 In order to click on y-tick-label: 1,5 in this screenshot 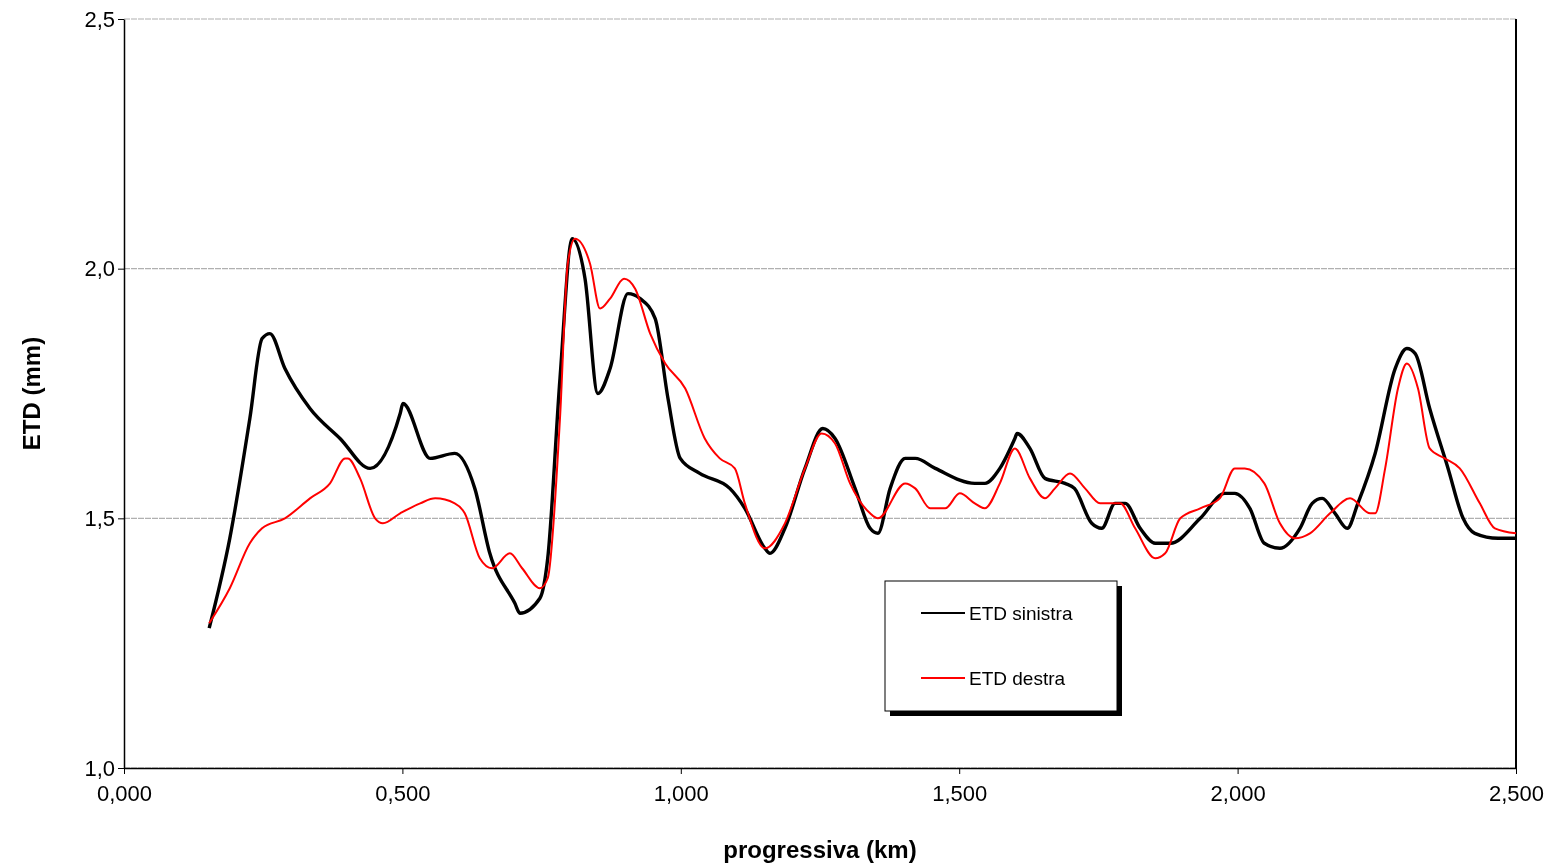, I will do `click(99, 518)`.